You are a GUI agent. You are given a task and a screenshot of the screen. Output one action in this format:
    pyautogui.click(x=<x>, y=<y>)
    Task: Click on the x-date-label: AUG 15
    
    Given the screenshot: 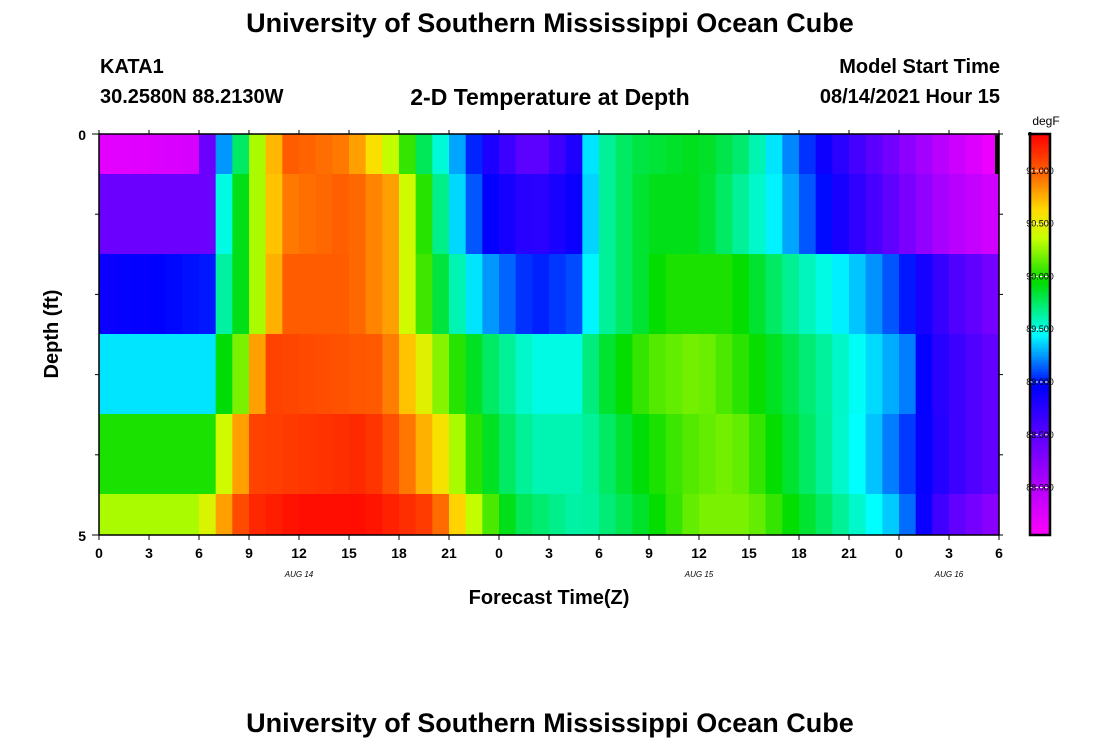 What is the action you would take?
    pyautogui.click(x=699, y=574)
    